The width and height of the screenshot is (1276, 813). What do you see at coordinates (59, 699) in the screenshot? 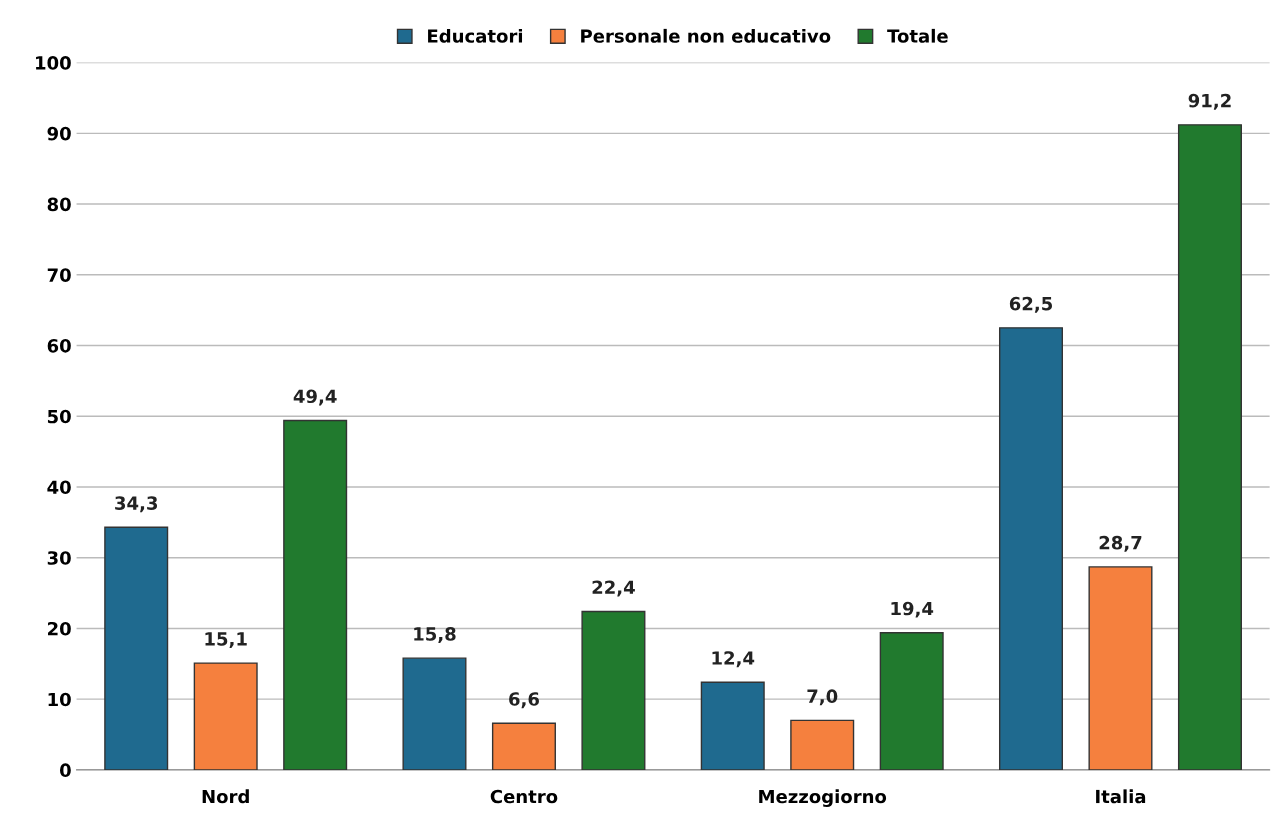
I see `y-tick-label: 10` at bounding box center [59, 699].